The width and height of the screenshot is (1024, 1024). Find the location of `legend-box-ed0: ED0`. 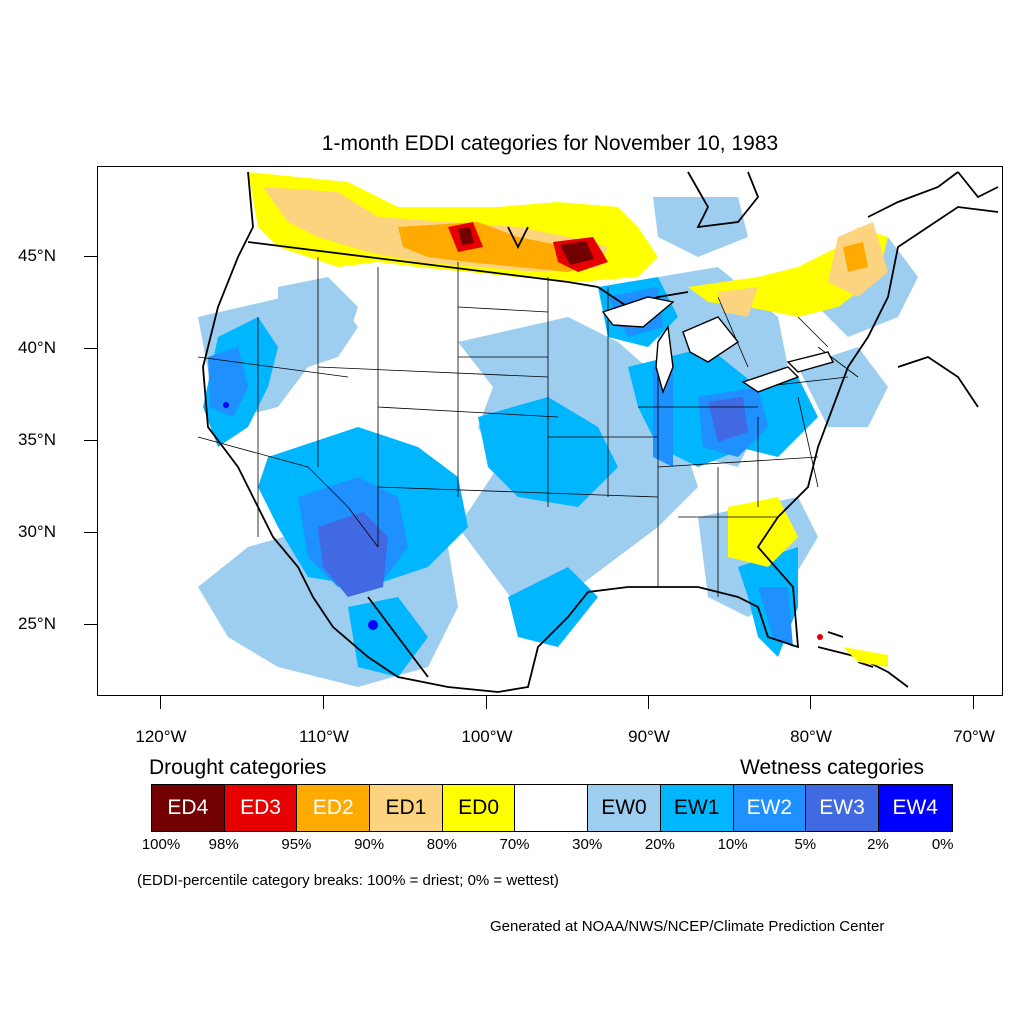

legend-box-ed0: ED0 is located at coordinates (479, 808).